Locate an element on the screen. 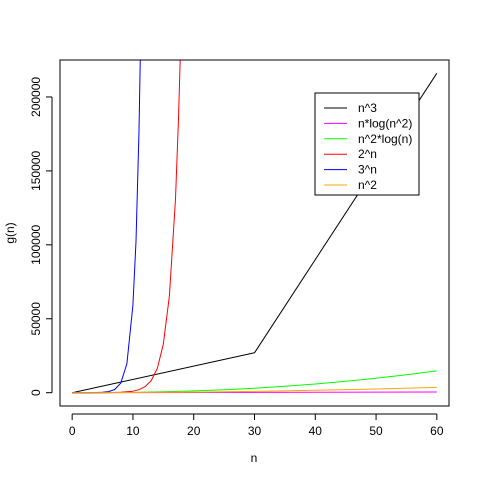 The height and width of the screenshot is (485, 480). legend-label: n*log(n^2) is located at coordinates (385, 123).